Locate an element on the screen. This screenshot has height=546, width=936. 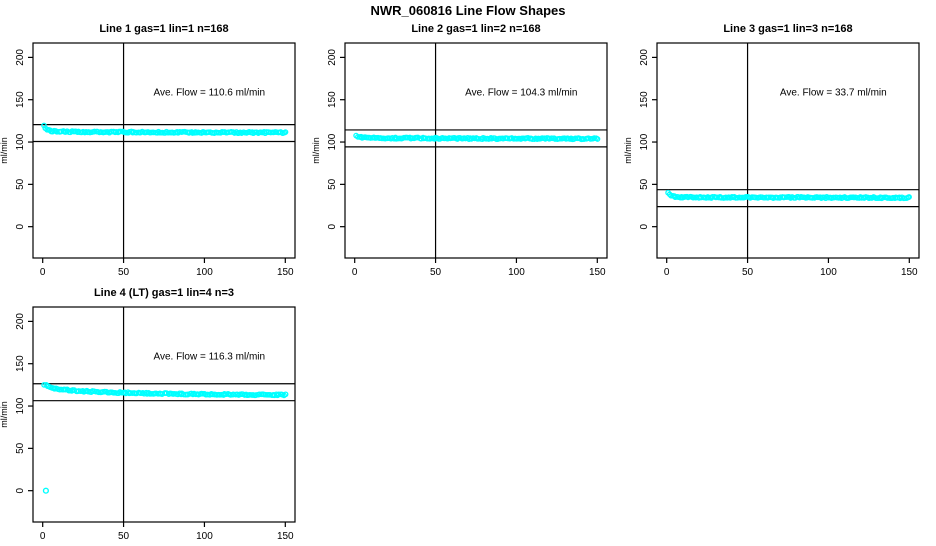
ave-flow-annotation: Ave. Flow = 116.3 ml/min is located at coordinates (209, 356).